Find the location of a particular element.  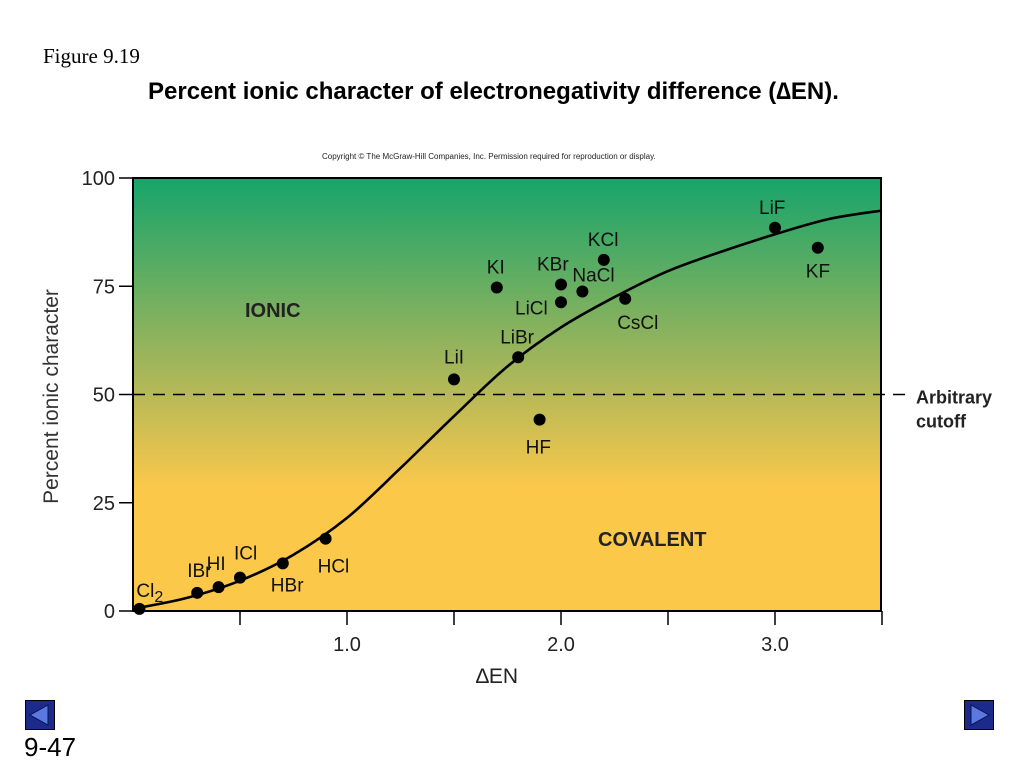

data-point-ki is located at coordinates (496, 287).